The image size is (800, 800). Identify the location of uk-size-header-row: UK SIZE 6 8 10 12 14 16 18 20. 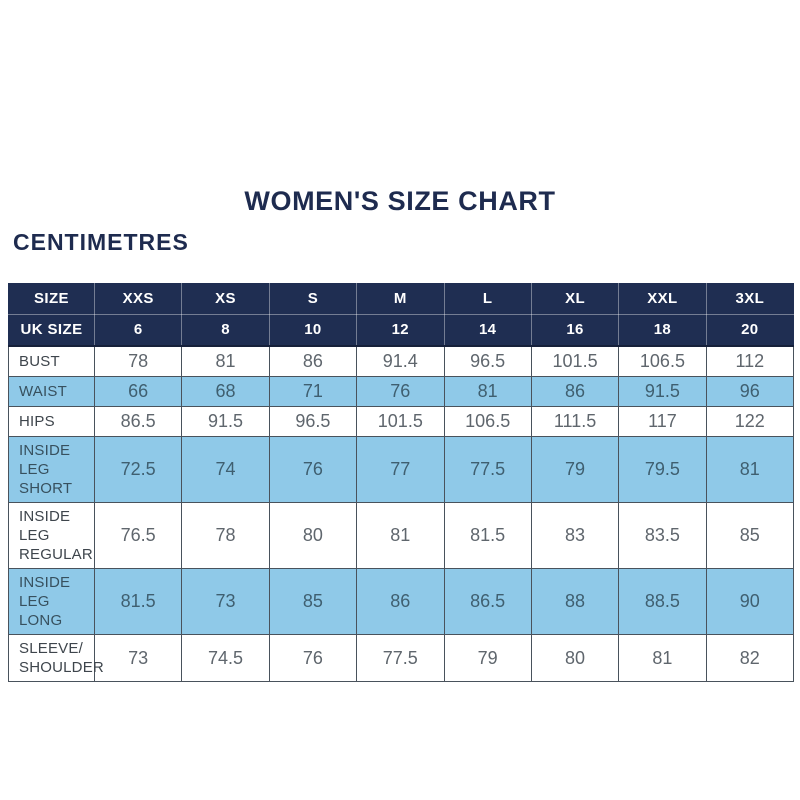
(401, 330).